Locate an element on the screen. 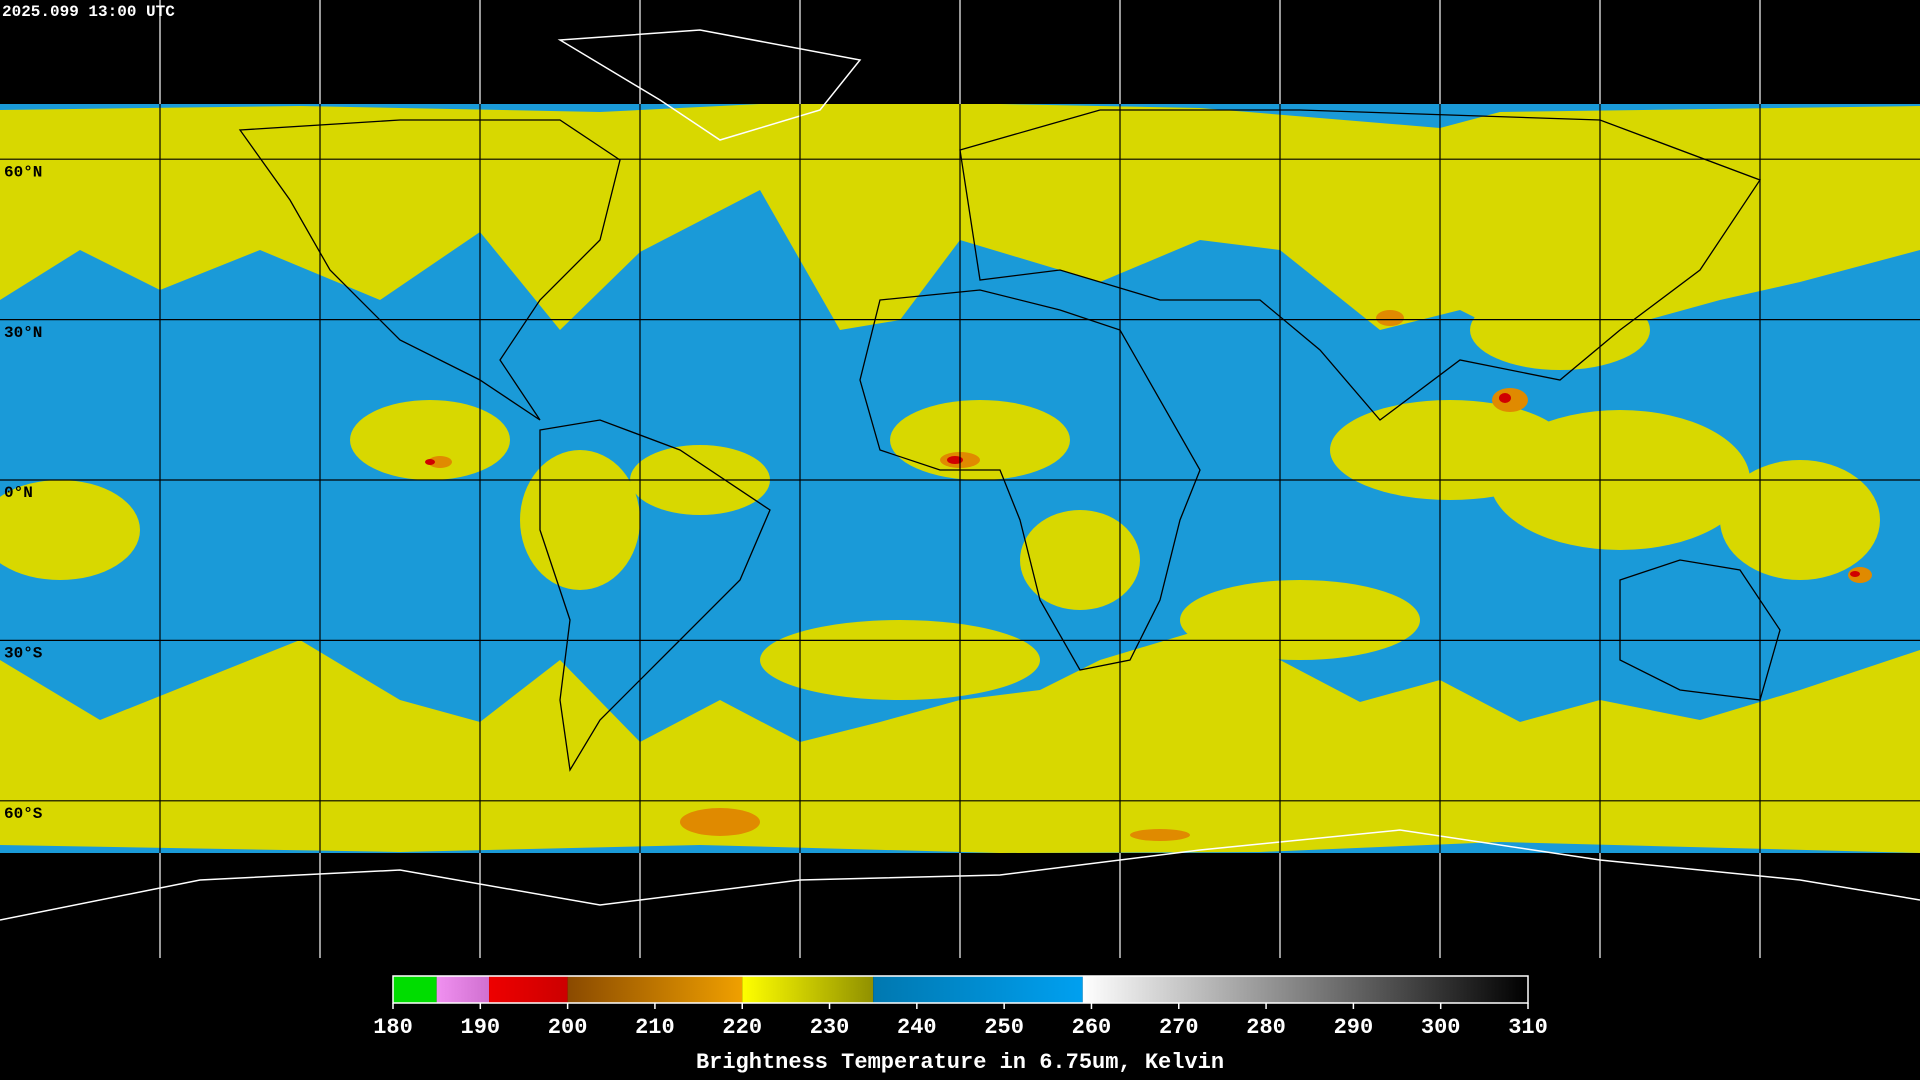  colorbar-tick-label: 210 is located at coordinates (655, 1027).